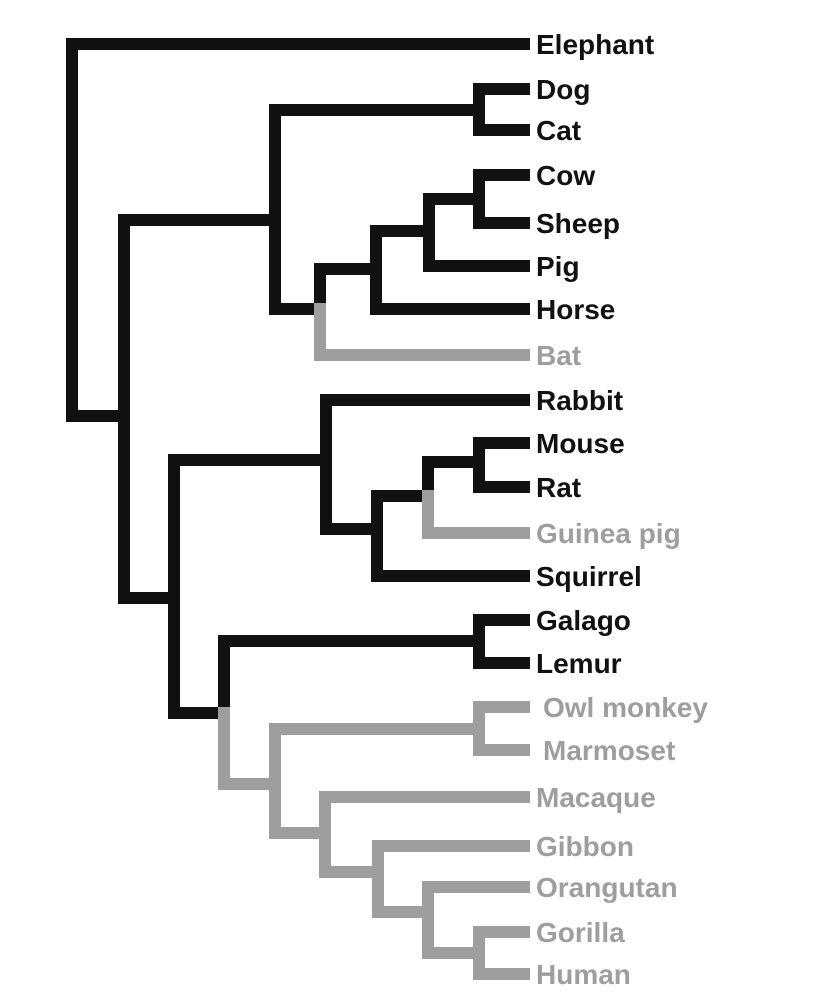 The image size is (822, 1008). Describe the element at coordinates (558, 355) in the screenshot. I see `label-bat: Bat` at that location.